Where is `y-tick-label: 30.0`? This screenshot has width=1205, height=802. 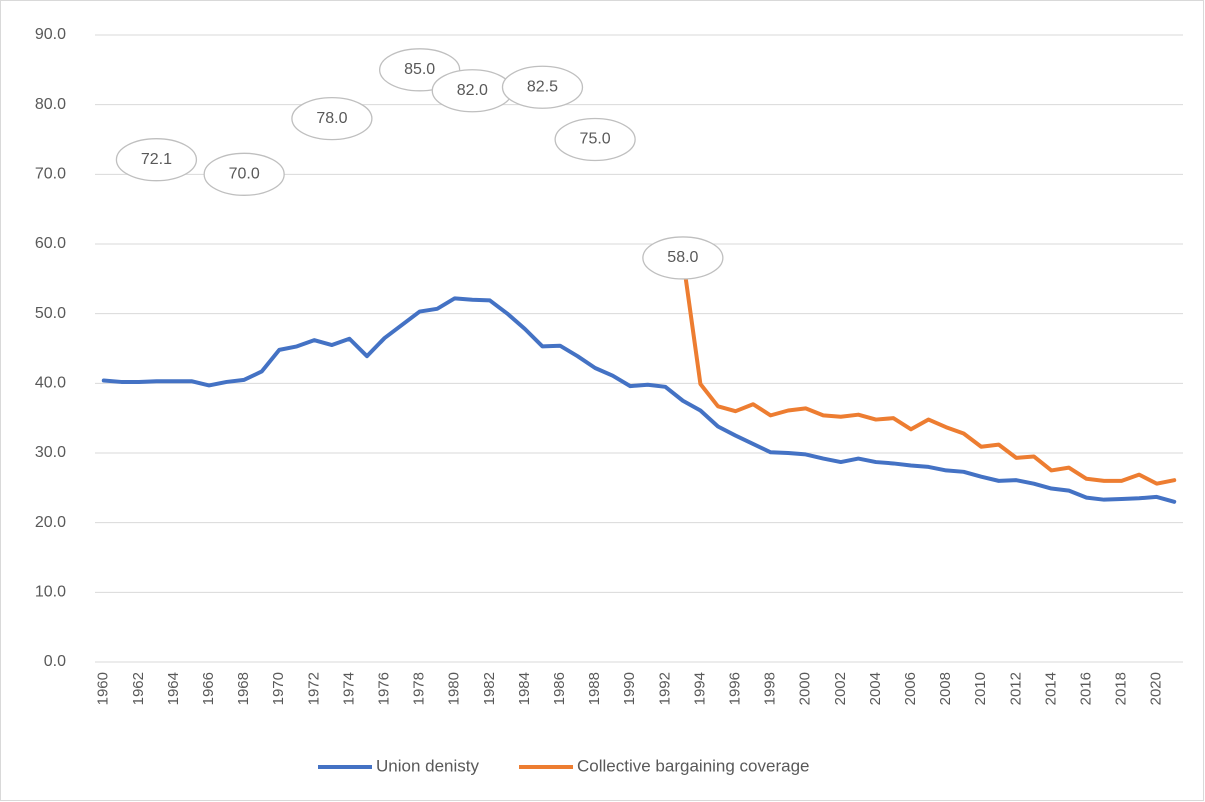
y-tick-label: 30.0 is located at coordinates (50, 452).